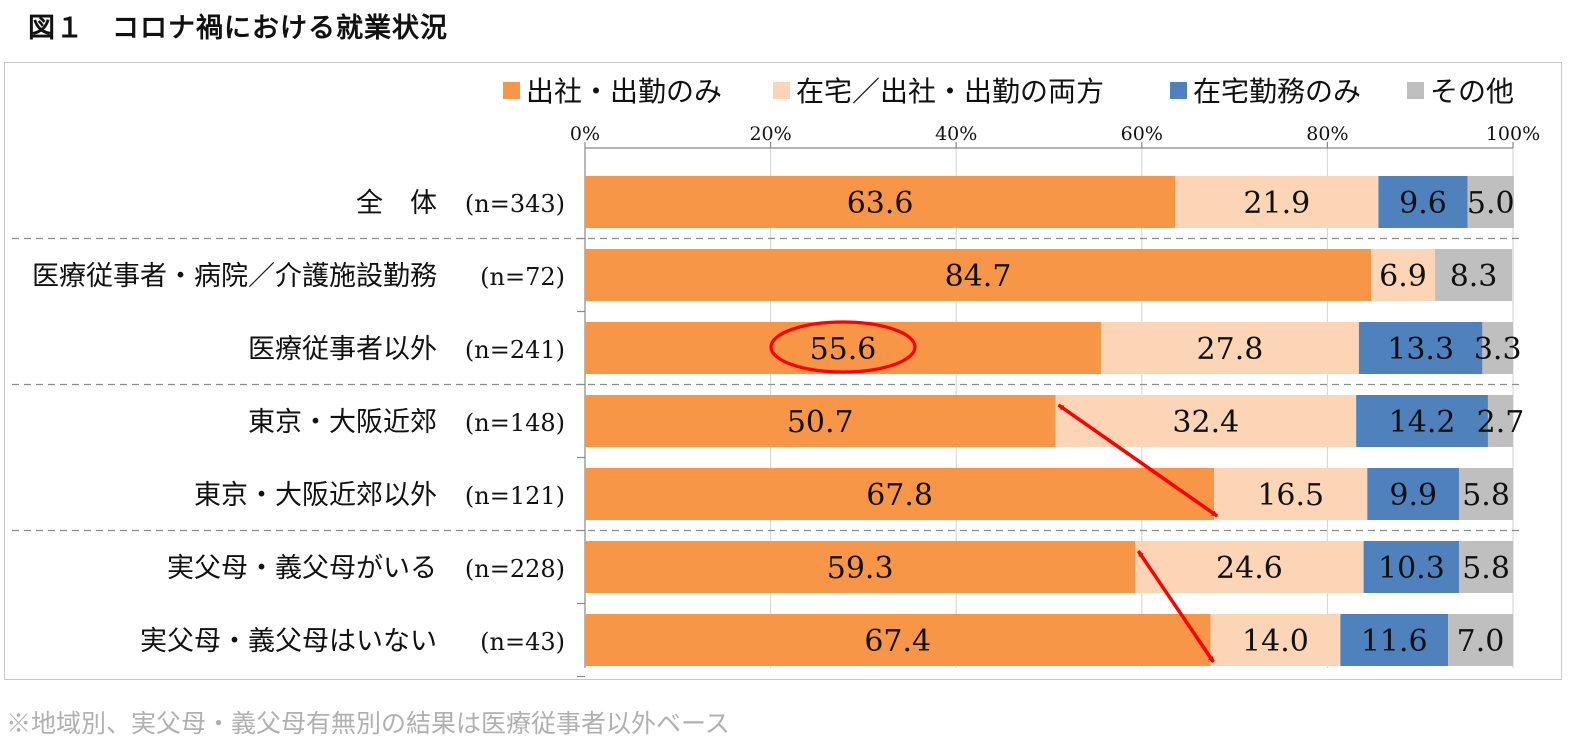 This screenshot has height=751, width=1596. I want to click on x-tick-label: 80%, so click(1327, 134).